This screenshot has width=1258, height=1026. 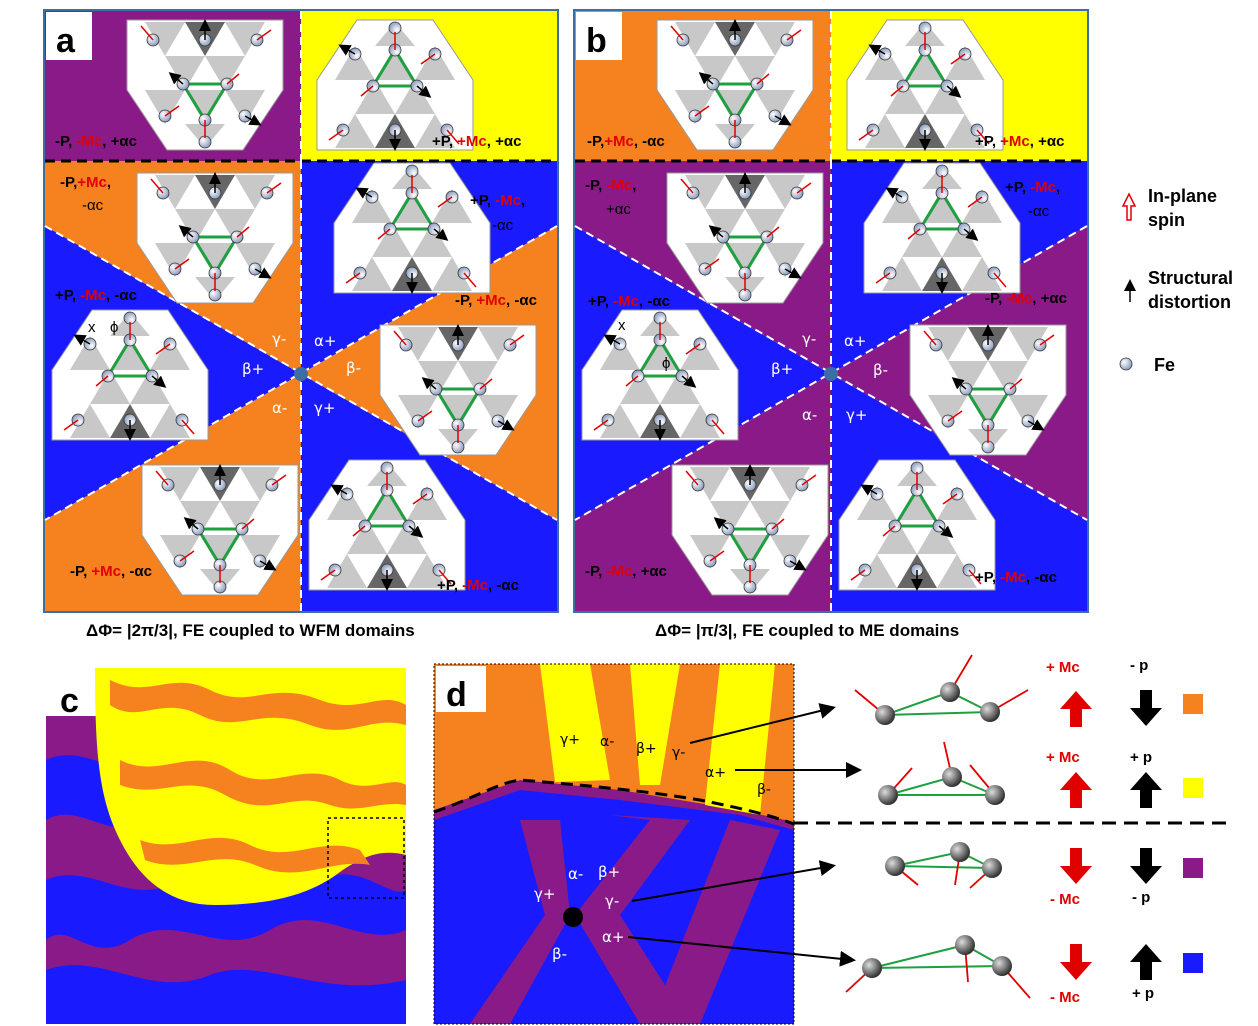 What do you see at coordinates (855, 341) in the screenshot?
I see `b-greek-1: α+` at bounding box center [855, 341].